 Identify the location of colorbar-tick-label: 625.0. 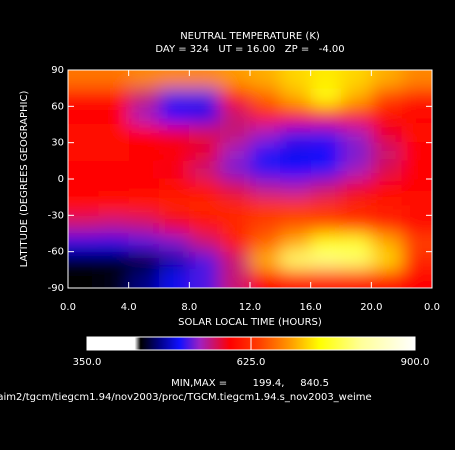
(251, 362).